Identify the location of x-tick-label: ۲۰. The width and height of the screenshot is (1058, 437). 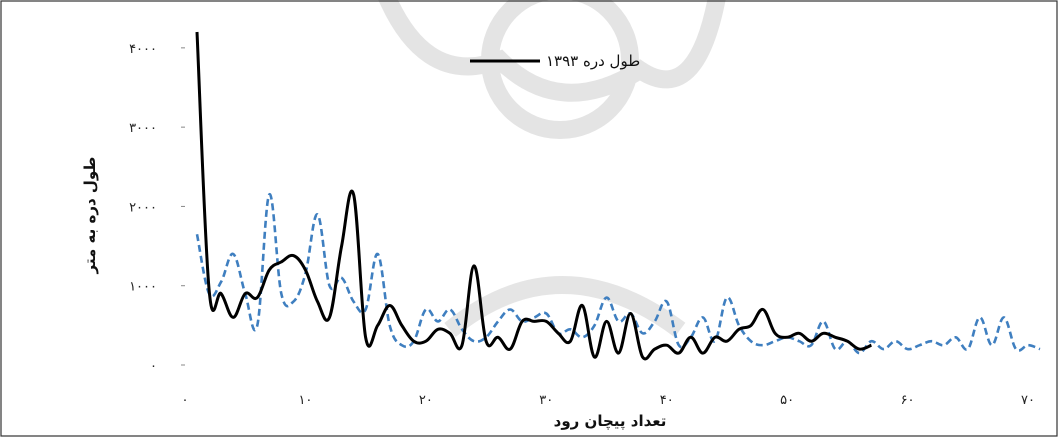
(426, 400).